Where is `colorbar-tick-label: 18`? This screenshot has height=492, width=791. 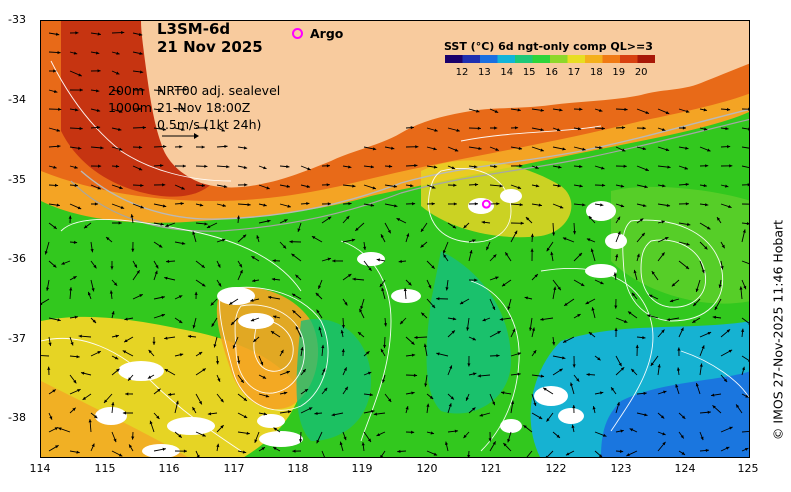 colorbar-tick-label: 18 is located at coordinates (596, 72).